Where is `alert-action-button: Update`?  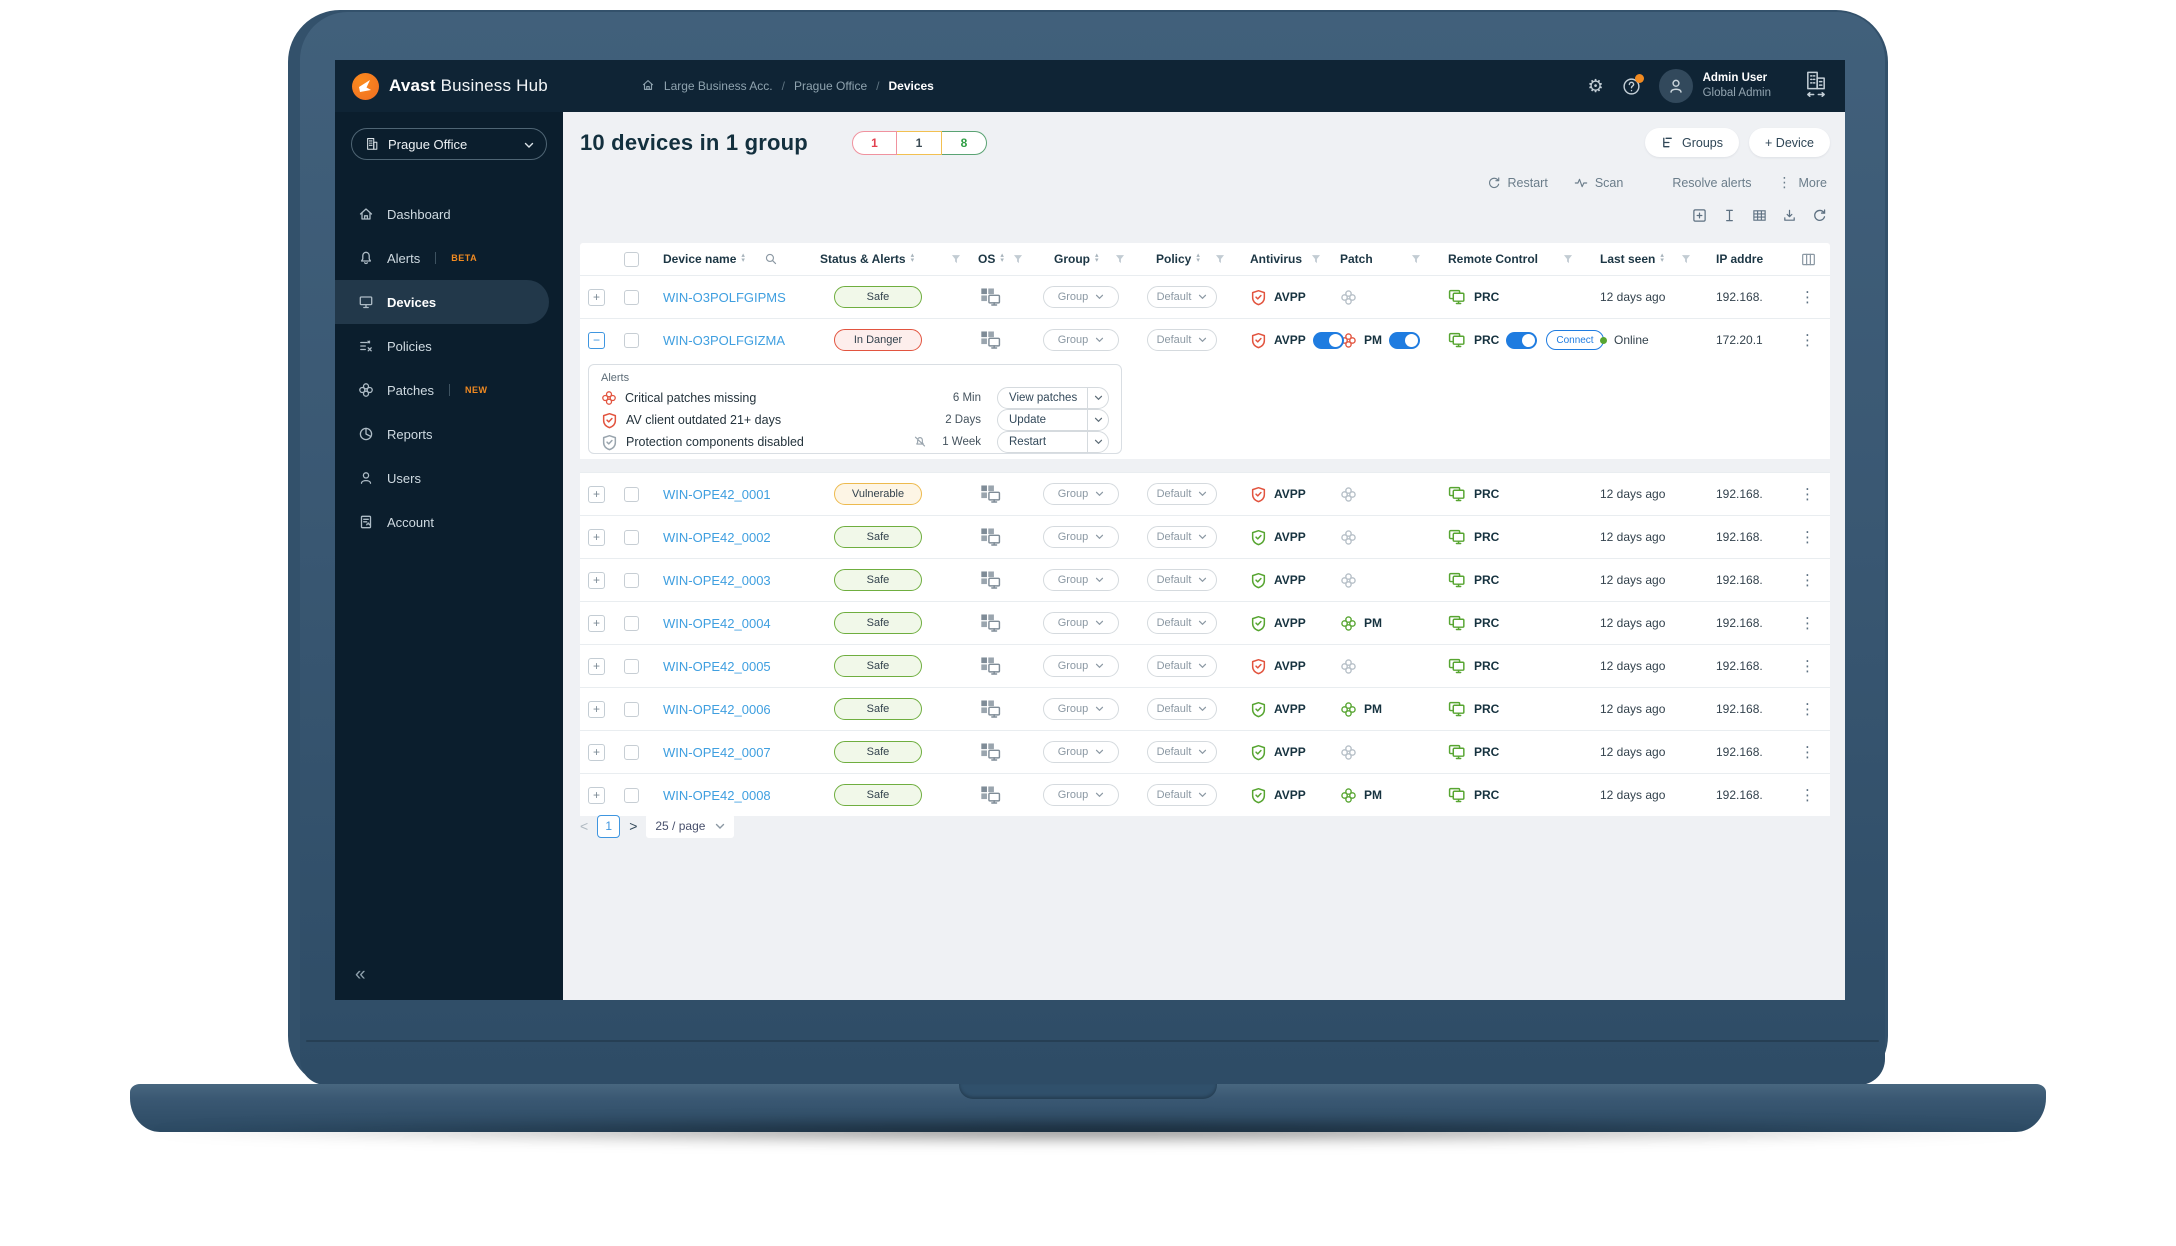 alert-action-button: Update is located at coordinates (1053, 420).